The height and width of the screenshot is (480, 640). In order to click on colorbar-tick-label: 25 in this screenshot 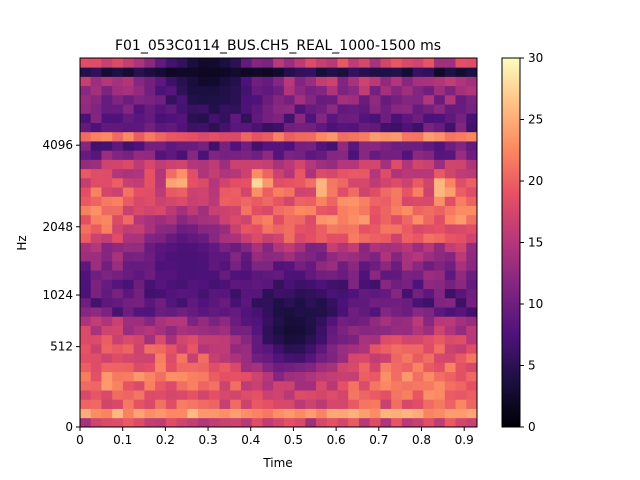, I will do `click(535, 120)`.